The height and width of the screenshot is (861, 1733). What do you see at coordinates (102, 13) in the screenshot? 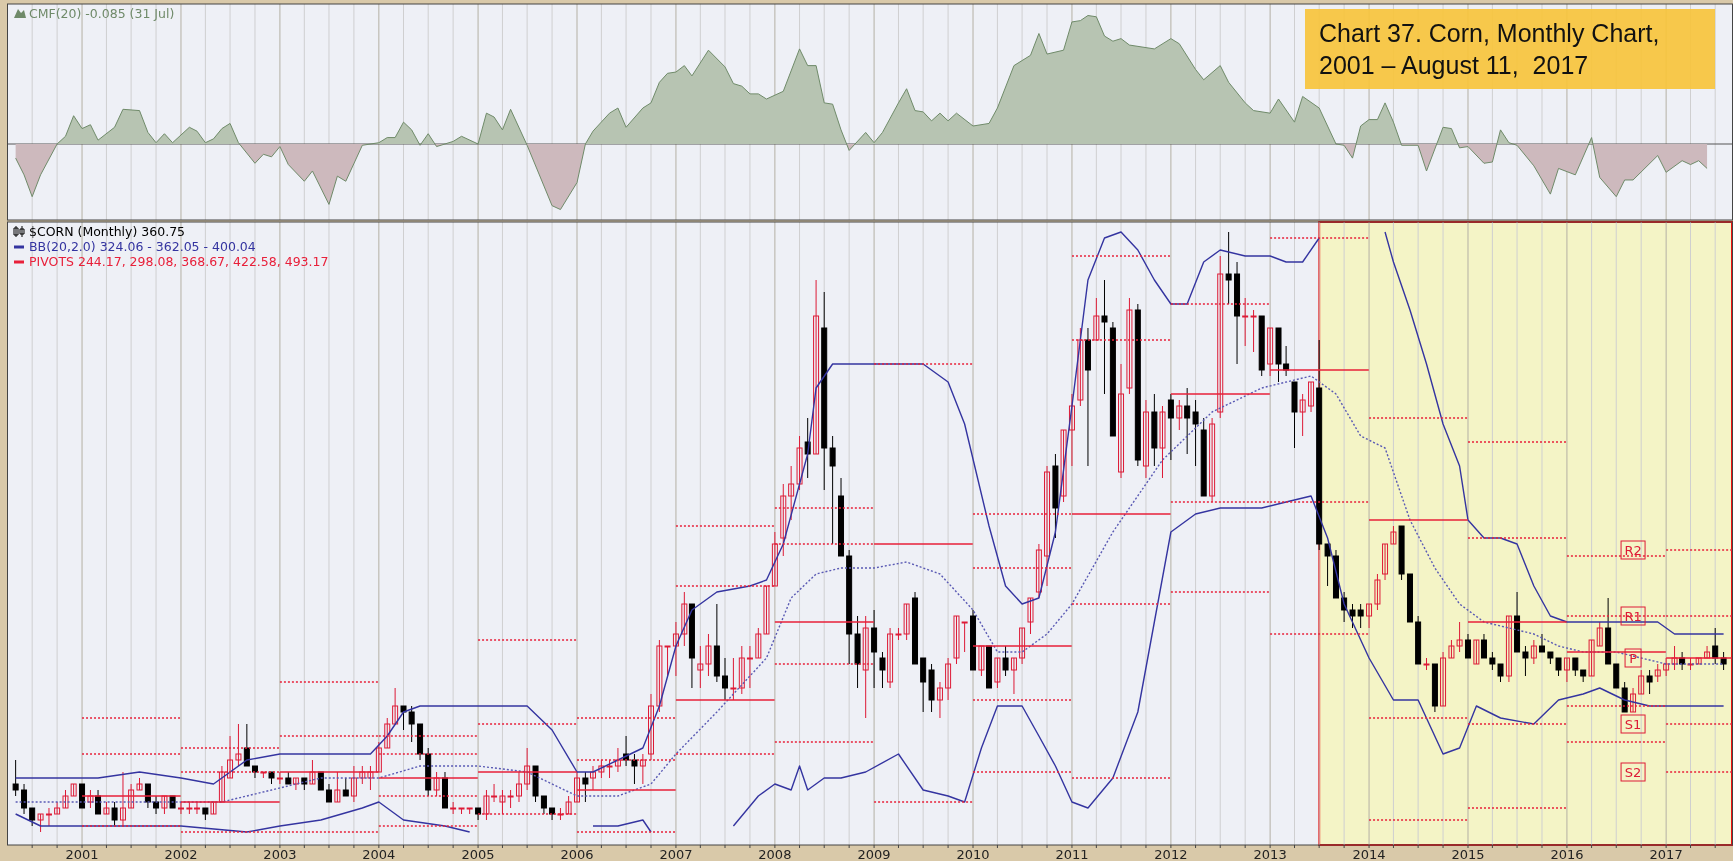
I see `legend-label: CMF(20) -0.085 (31 Jul)` at bounding box center [102, 13].